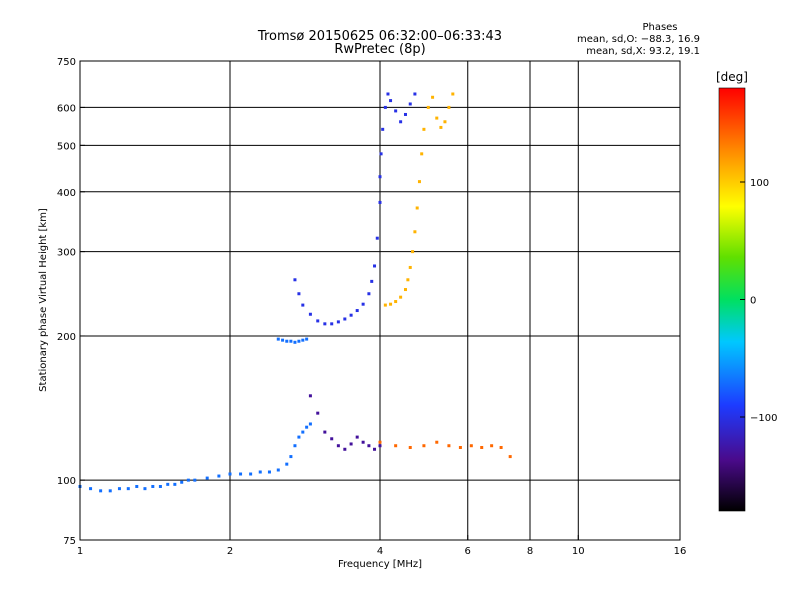 Image resolution: width=800 pixels, height=600 pixels. I want to click on y-tick-label: 100, so click(66, 481).